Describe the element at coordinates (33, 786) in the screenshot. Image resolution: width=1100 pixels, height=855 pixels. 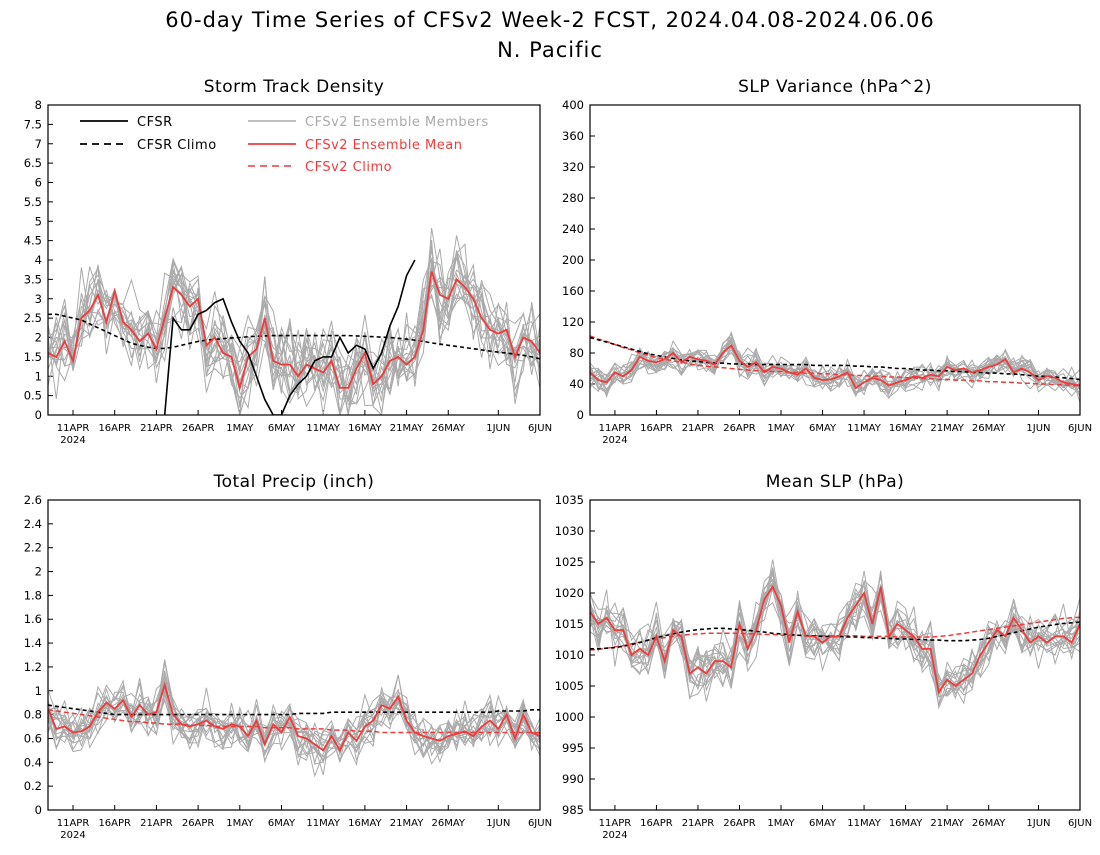
I see `y-tick-label: 0.2` at that location.